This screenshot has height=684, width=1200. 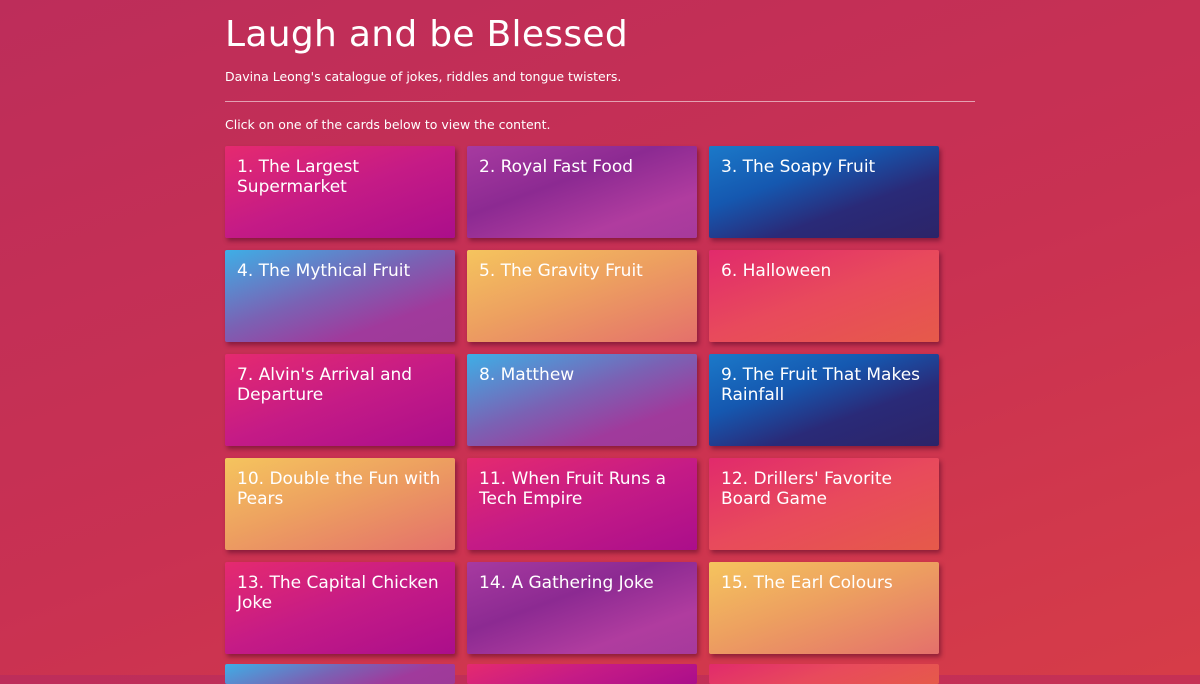 I want to click on card-15: 15. The Earl Colours, so click(x=824, y=608).